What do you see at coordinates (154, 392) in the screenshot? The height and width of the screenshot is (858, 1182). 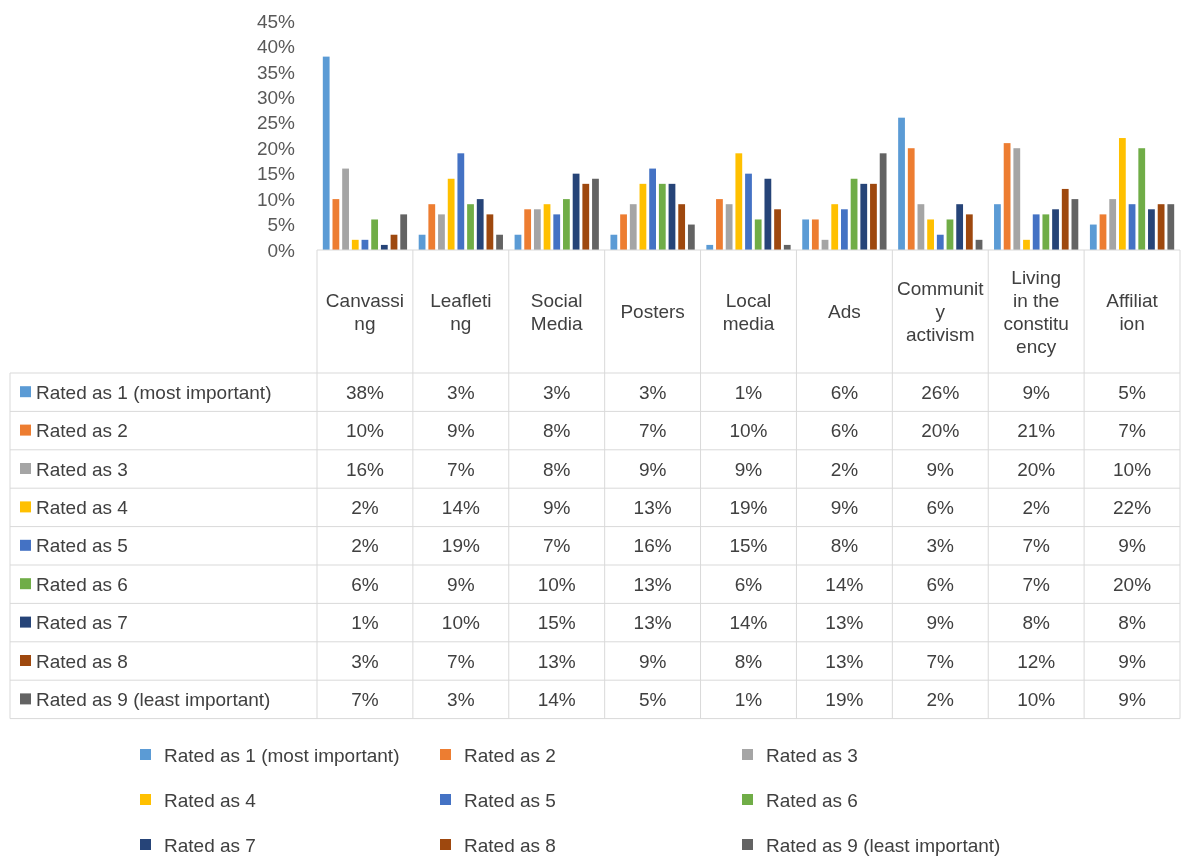 I see `legend-label: Rated as 1 (most important)` at bounding box center [154, 392].